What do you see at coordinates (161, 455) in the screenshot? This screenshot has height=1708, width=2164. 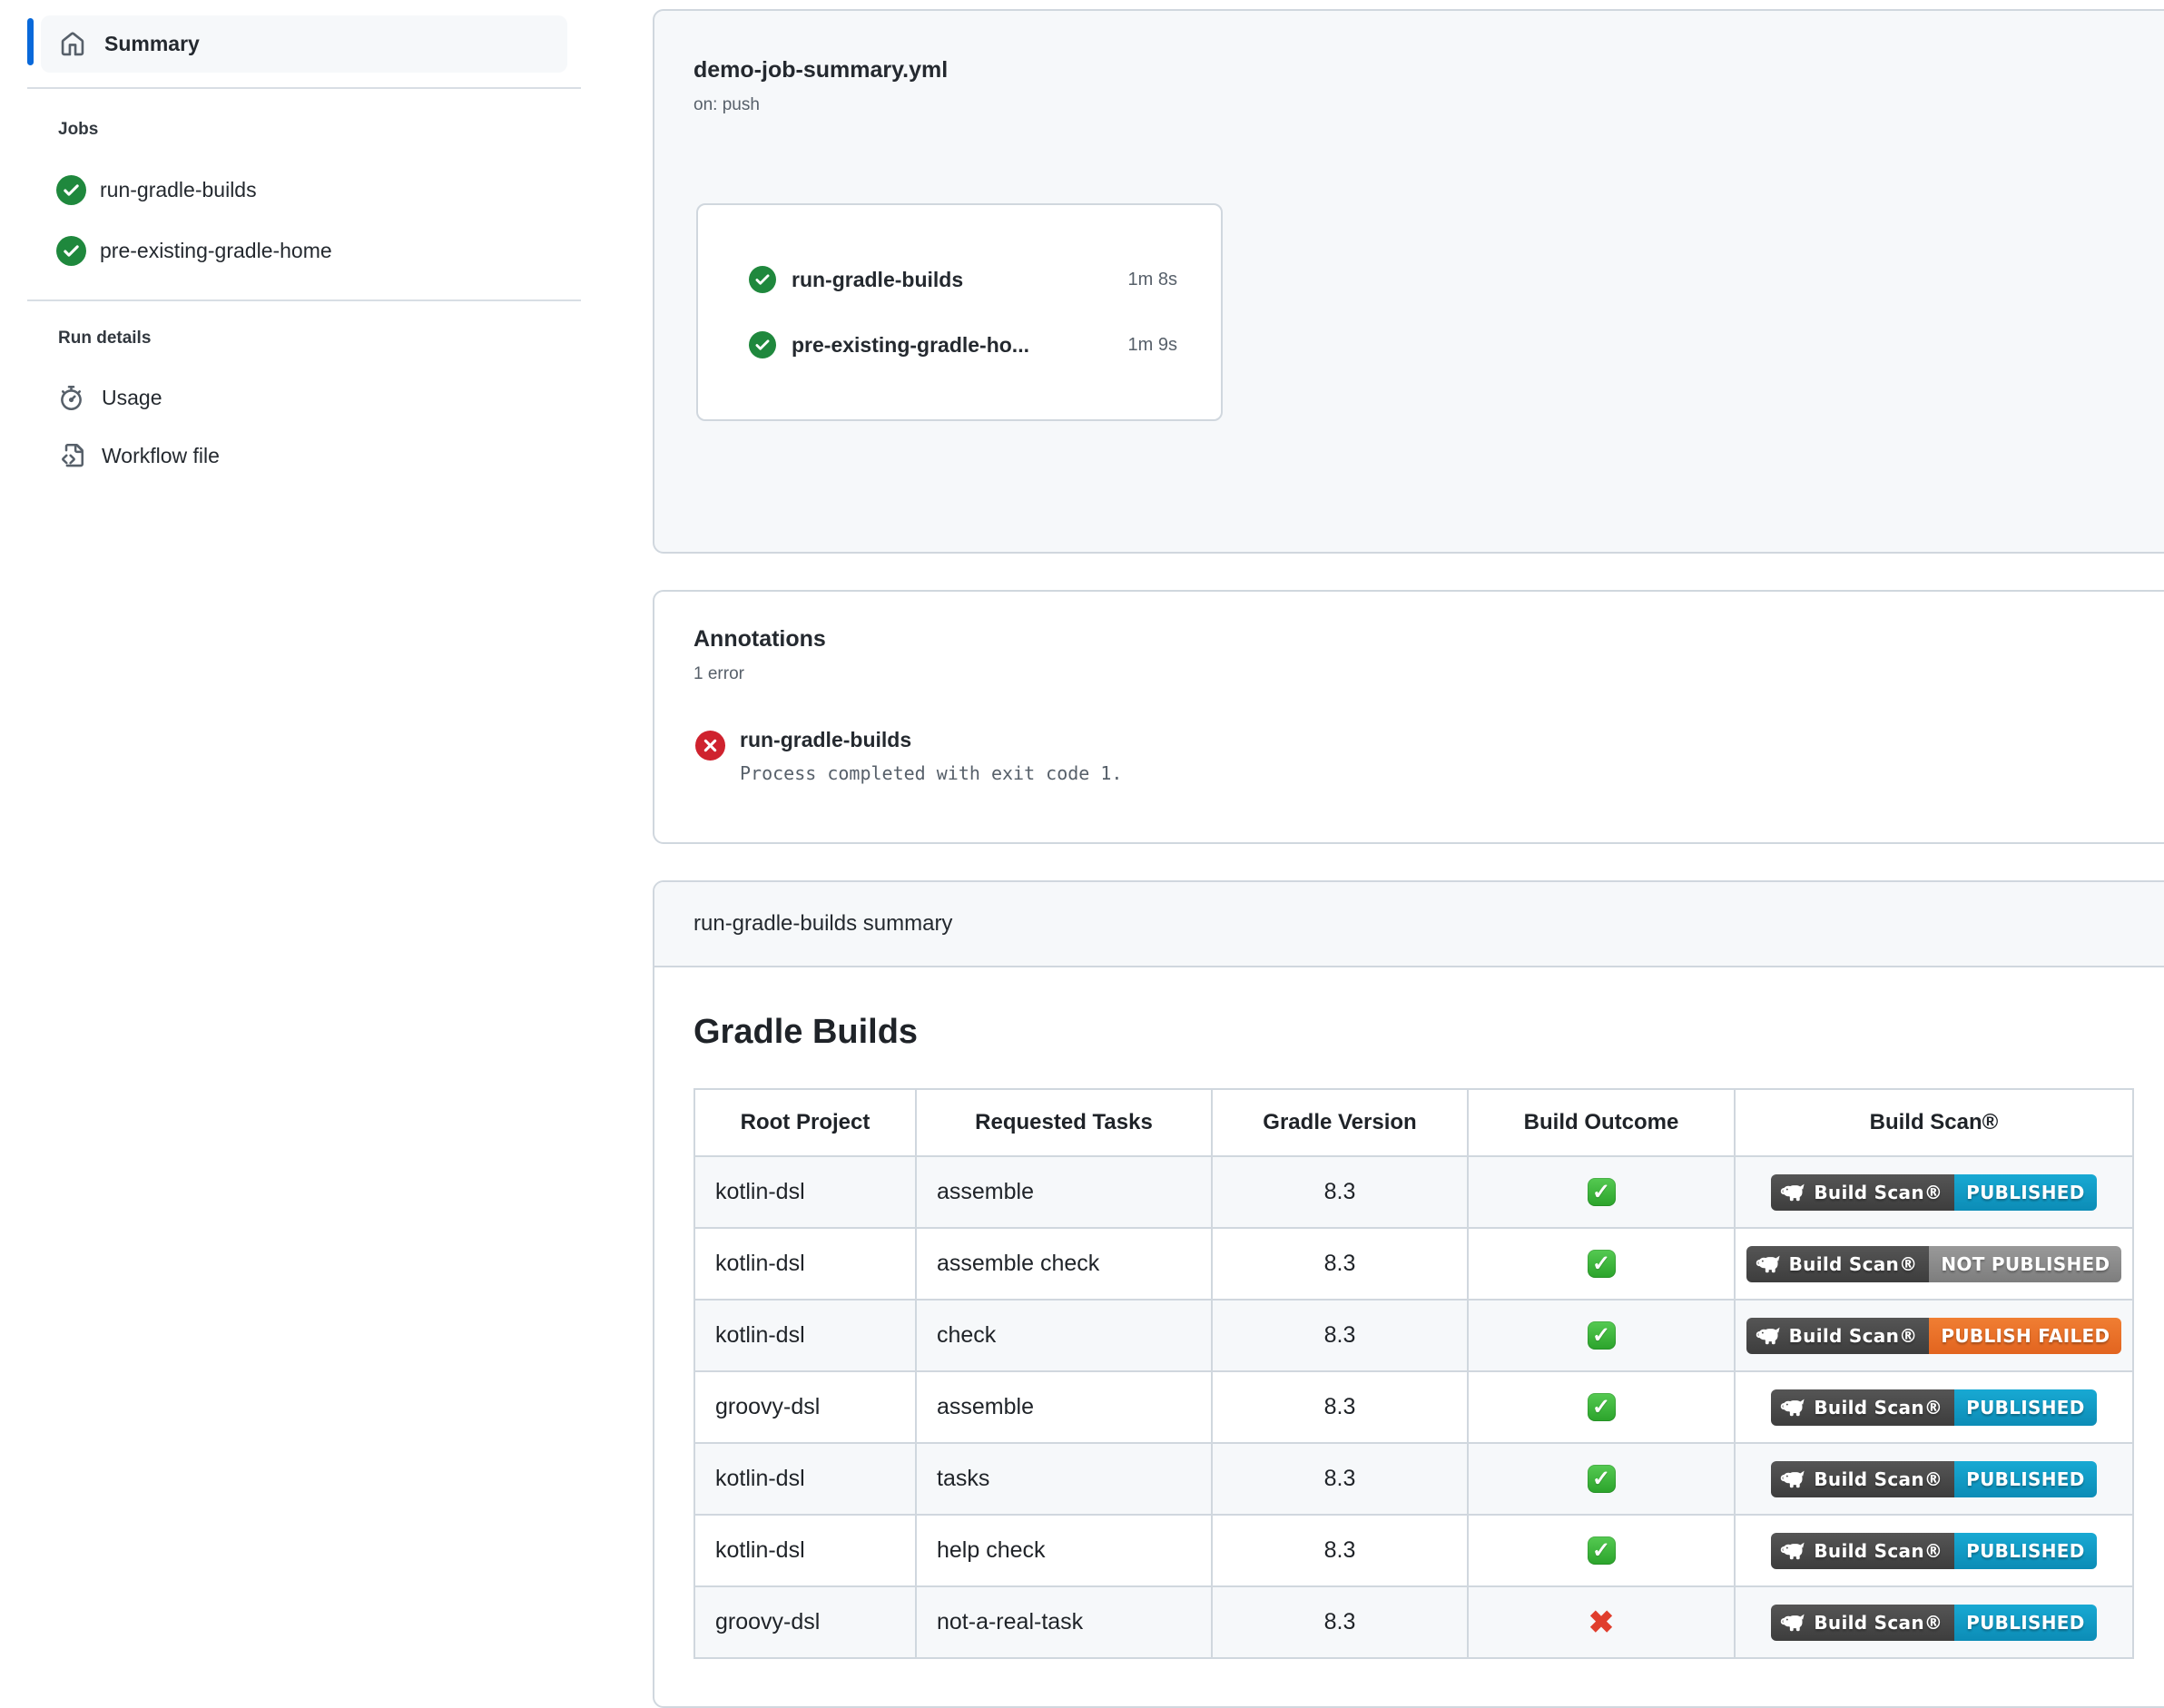 I see `workflow-file-label: Workflow file` at bounding box center [161, 455].